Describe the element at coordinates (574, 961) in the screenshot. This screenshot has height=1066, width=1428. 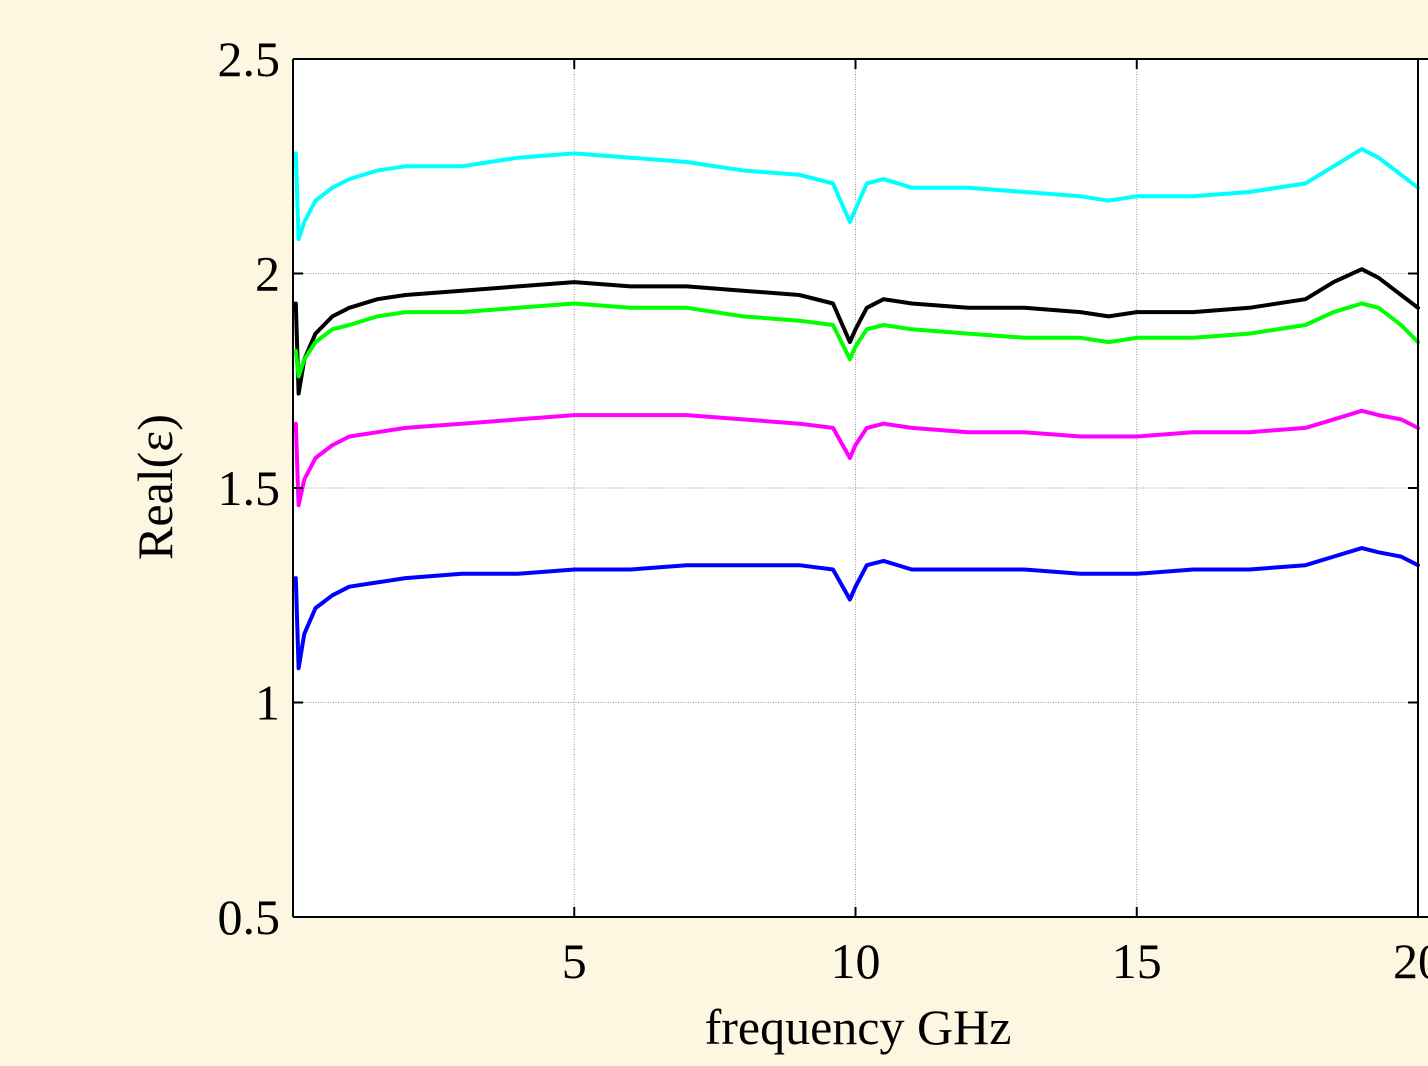
I see `x-tick-label: 5` at that location.